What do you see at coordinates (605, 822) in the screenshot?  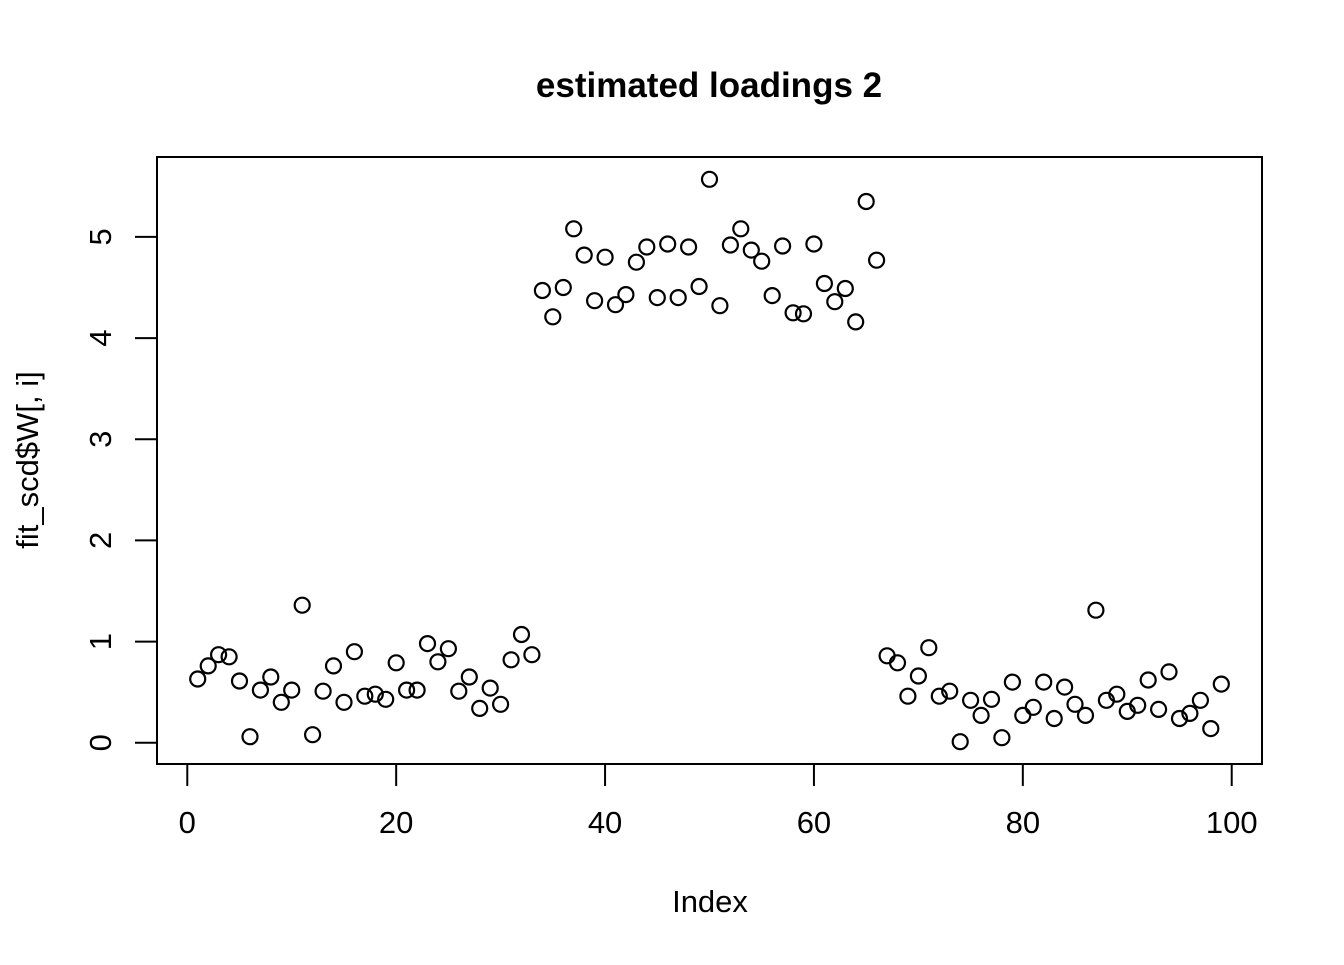 I see `x-tick-label: 40` at bounding box center [605, 822].